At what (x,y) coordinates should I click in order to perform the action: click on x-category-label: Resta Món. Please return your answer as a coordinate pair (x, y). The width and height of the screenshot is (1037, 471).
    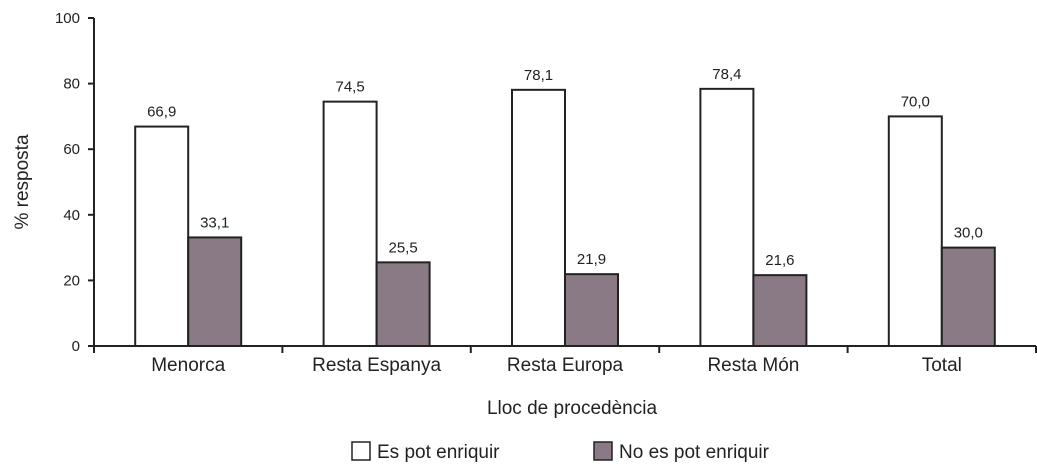
    Looking at the image, I should click on (753, 365).